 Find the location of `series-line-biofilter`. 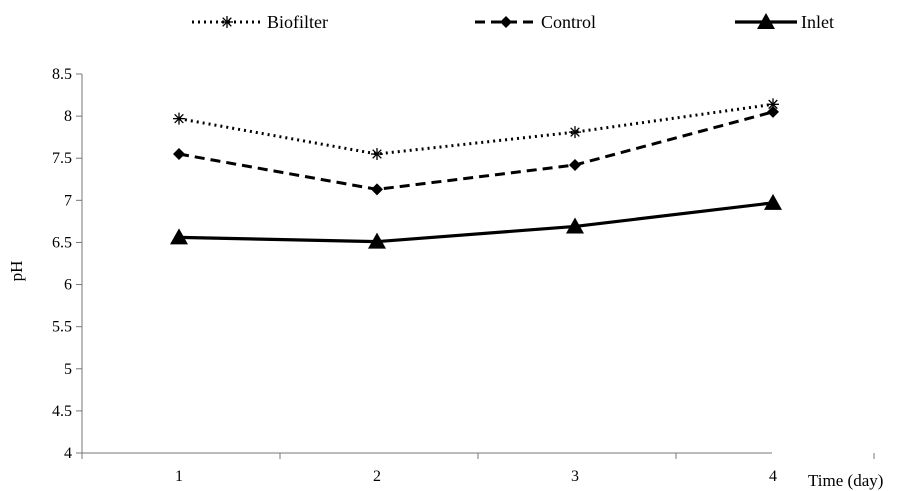

series-line-biofilter is located at coordinates (476, 129).